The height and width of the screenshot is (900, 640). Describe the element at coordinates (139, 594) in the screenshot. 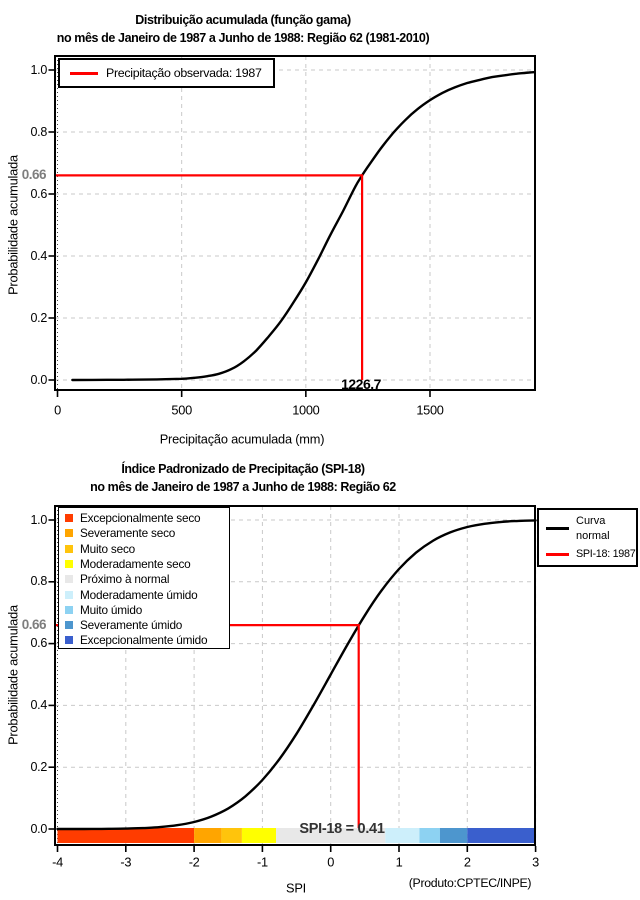

I see `spi-class-label: Moderadamente úmido` at that location.